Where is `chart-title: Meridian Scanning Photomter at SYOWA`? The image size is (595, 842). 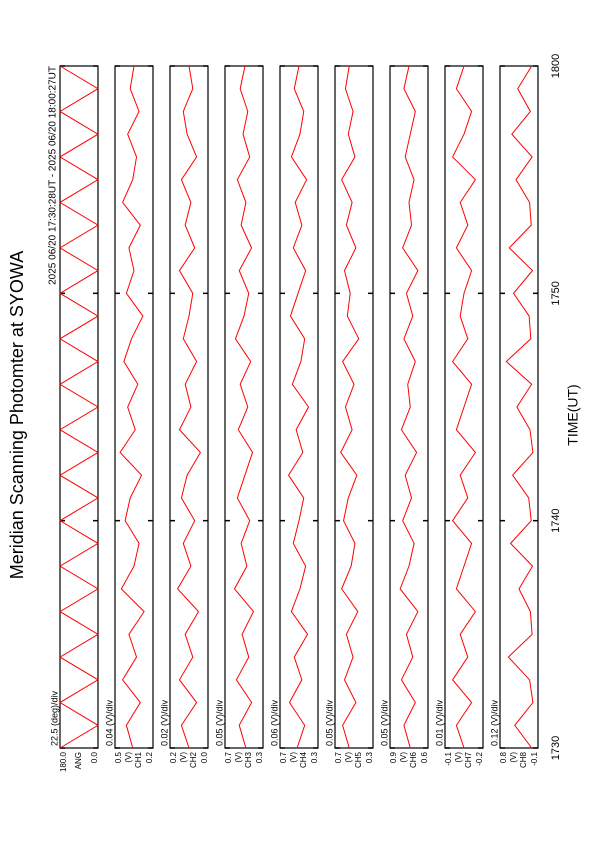
chart-title: Meridian Scanning Photomter at SYOWA is located at coordinates (17, 415).